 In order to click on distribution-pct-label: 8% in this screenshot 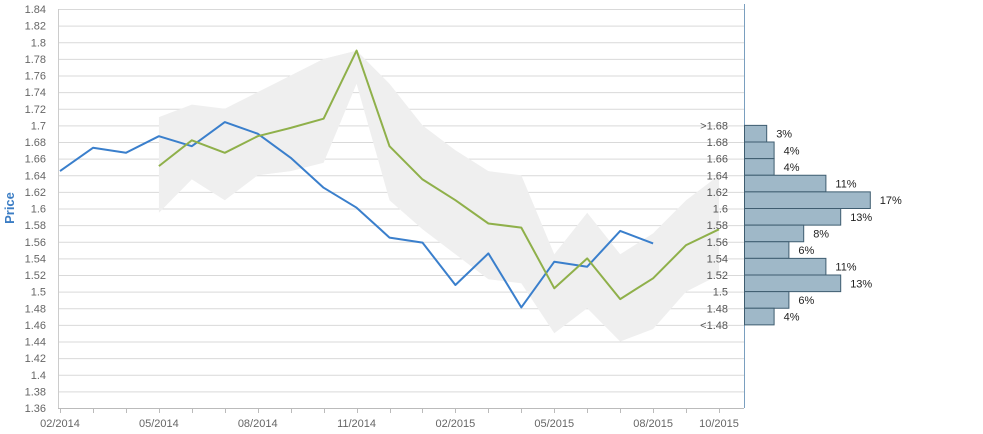, I will do `click(821, 234)`.